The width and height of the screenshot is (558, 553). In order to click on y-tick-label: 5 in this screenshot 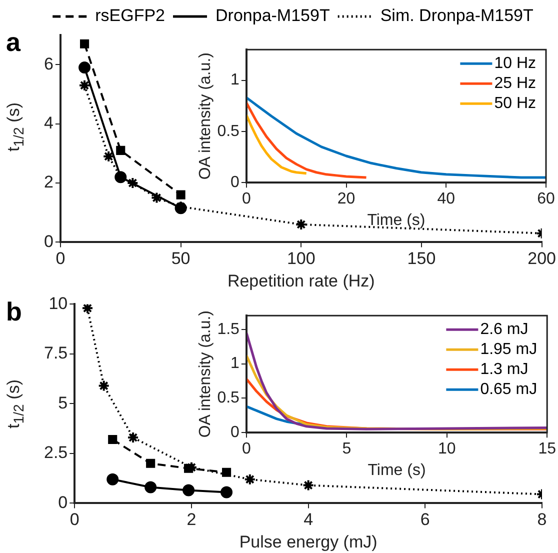, I will do `click(63, 402)`.